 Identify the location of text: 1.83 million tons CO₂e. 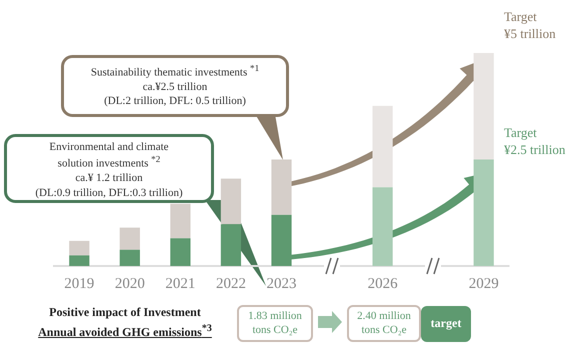
(275, 323).